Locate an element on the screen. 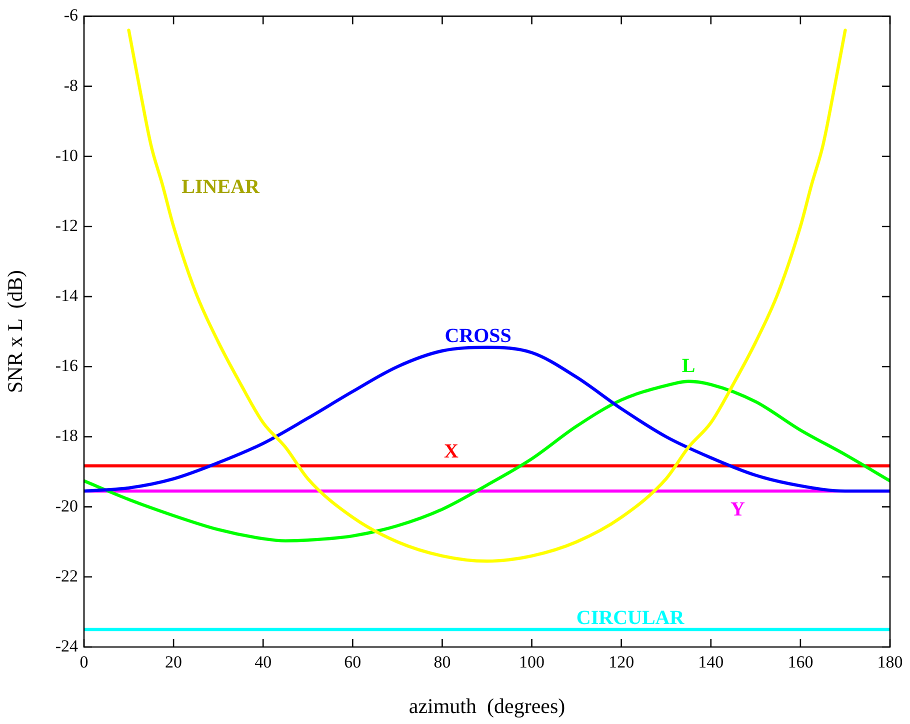  y-tick-label: -18 is located at coordinates (66, 436).